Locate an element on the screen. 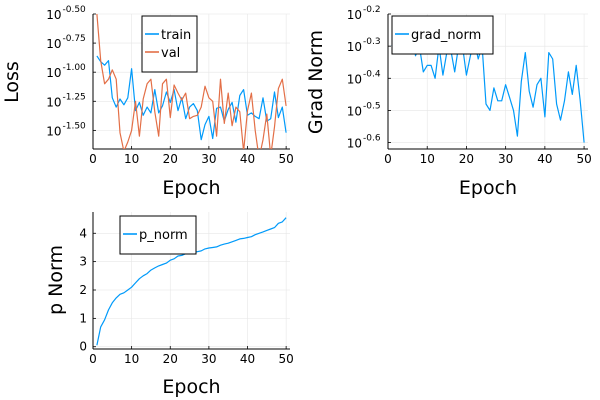 The image size is (600, 400). y-tick-label: 4 is located at coordinates (83, 233).